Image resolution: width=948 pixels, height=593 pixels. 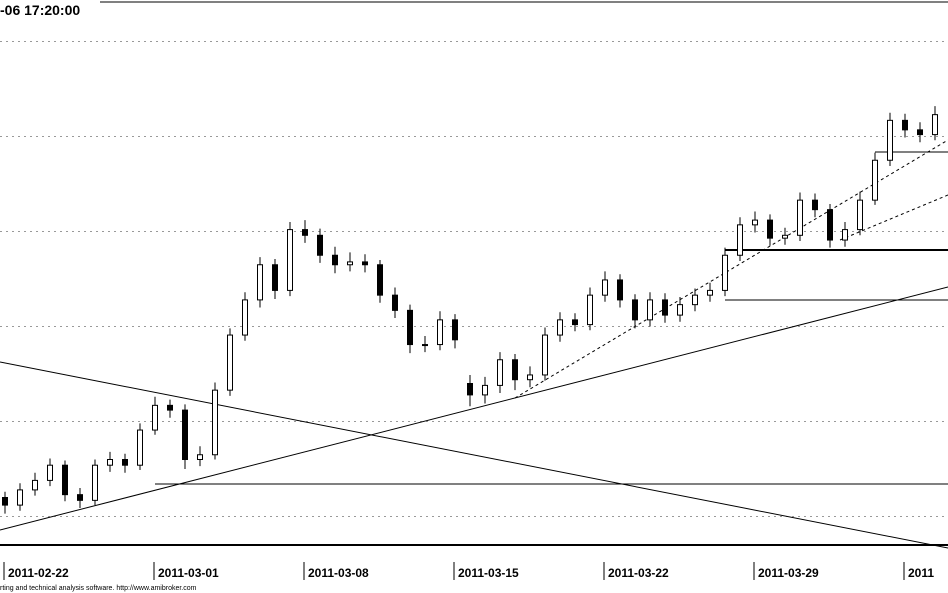 What do you see at coordinates (638, 573) in the screenshot?
I see `x-tick-label: 2011-03-22` at bounding box center [638, 573].